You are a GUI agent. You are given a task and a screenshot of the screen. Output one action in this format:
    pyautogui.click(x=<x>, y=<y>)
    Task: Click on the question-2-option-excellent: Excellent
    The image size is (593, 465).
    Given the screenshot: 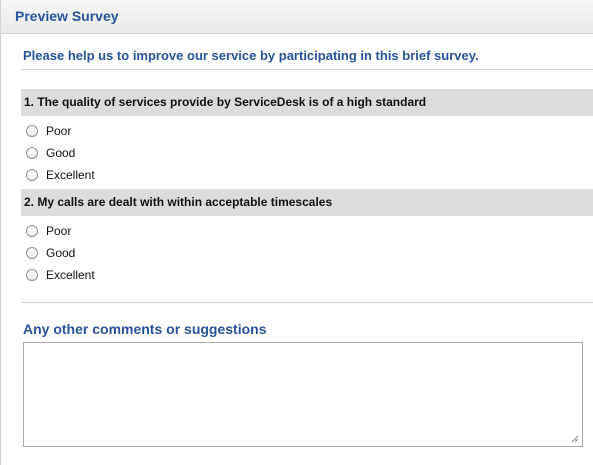 What is the action you would take?
    pyautogui.click(x=60, y=275)
    